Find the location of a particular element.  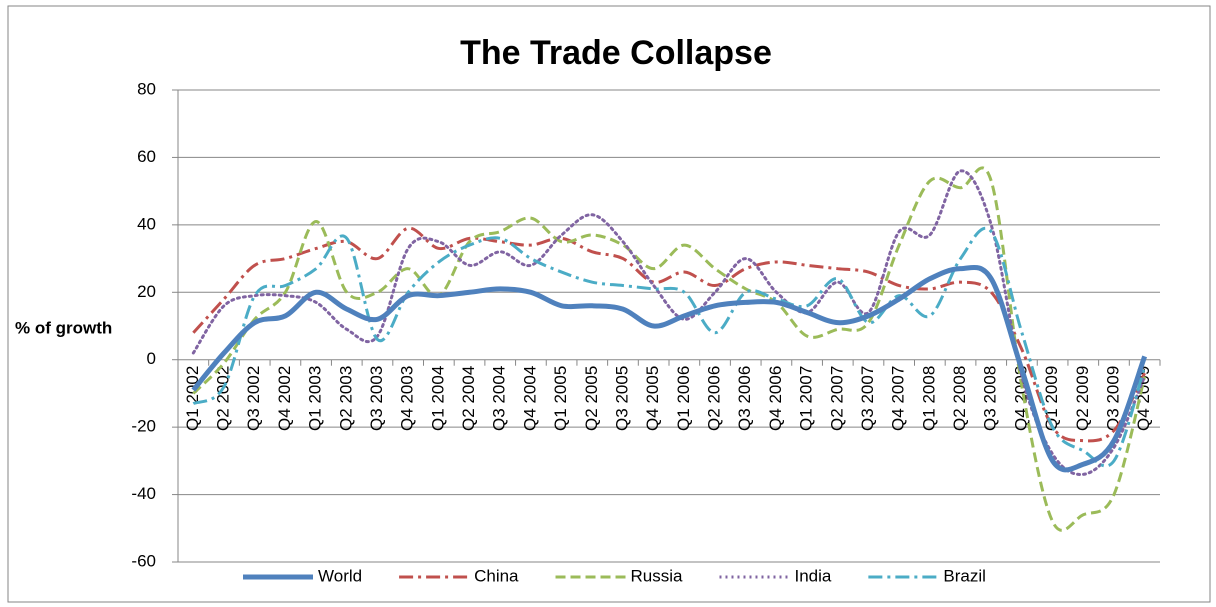

x-tick-label: Q3 2004 is located at coordinates (499, 398).